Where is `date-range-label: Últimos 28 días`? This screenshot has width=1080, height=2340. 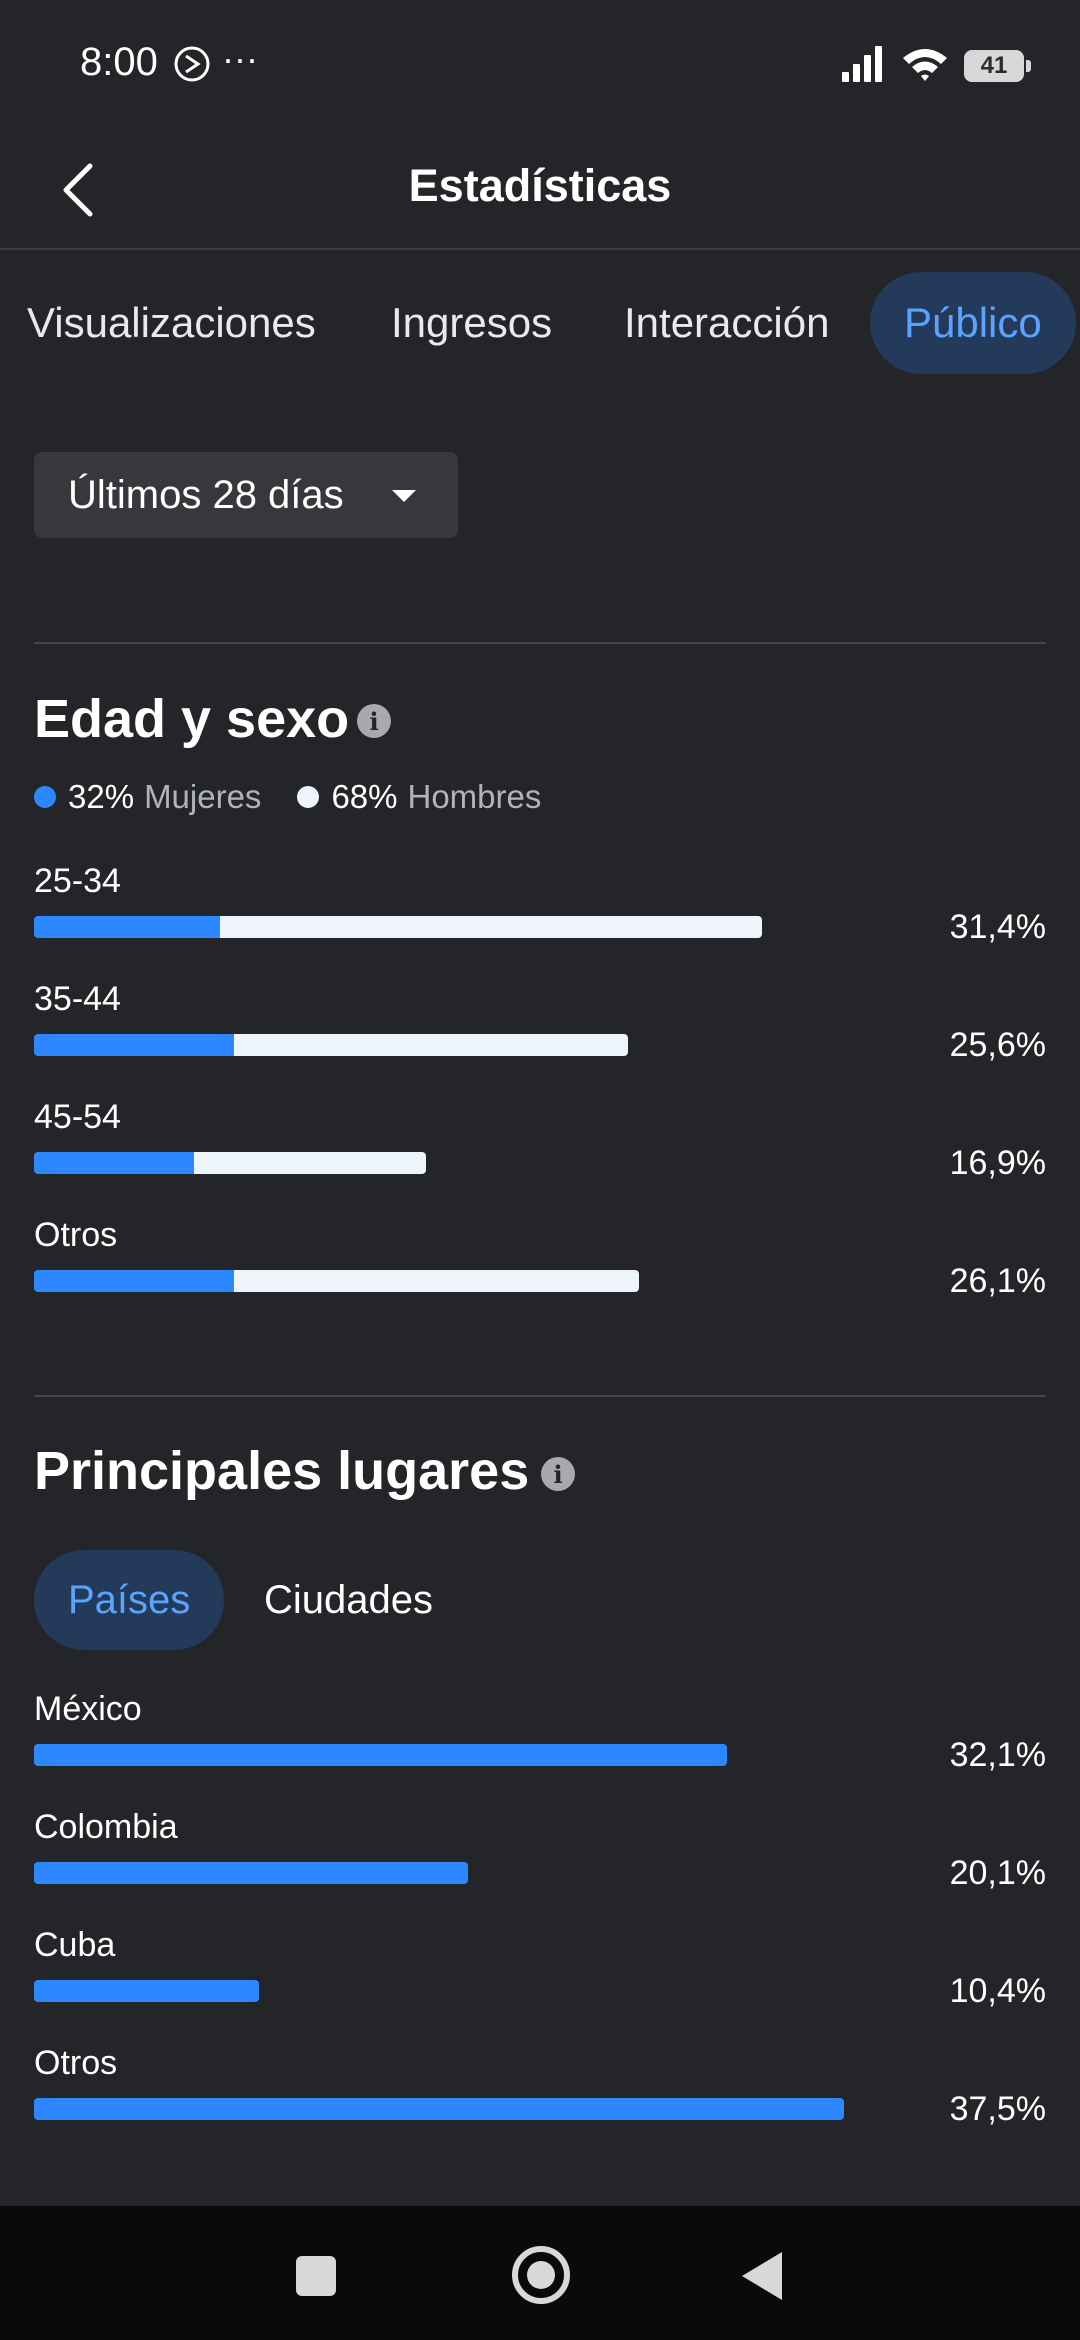 date-range-label: Últimos 28 días is located at coordinates (206, 494).